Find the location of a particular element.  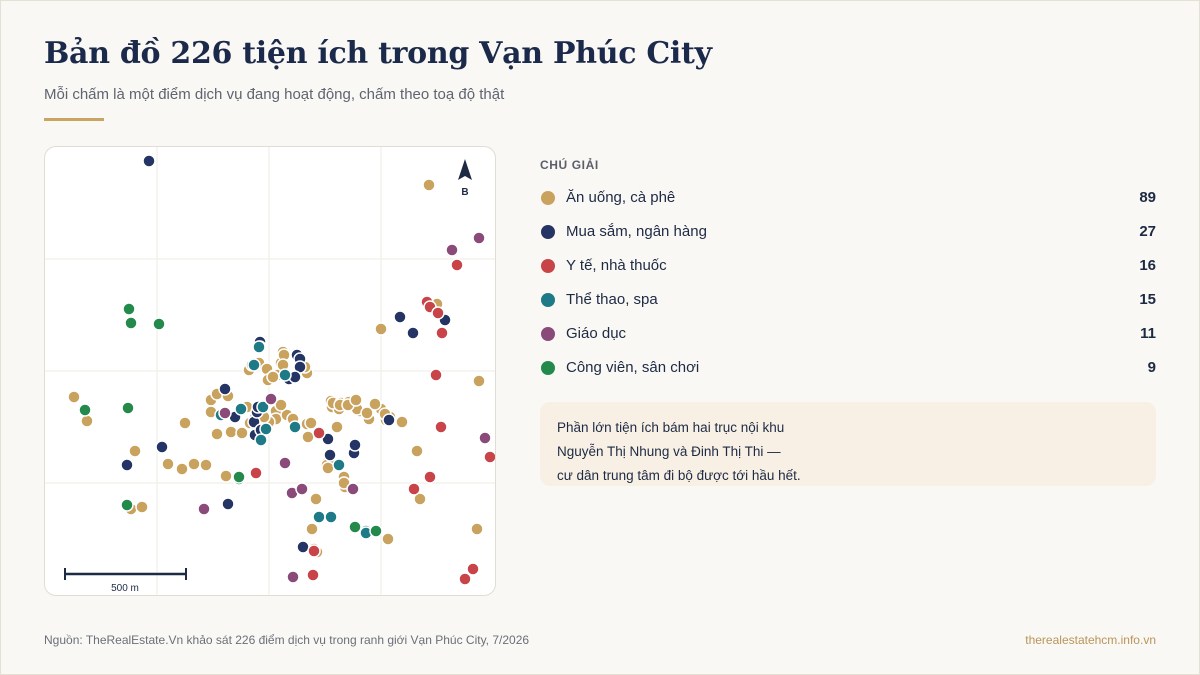

legend-label: Mua sắm, ngân hàng is located at coordinates (636, 231).